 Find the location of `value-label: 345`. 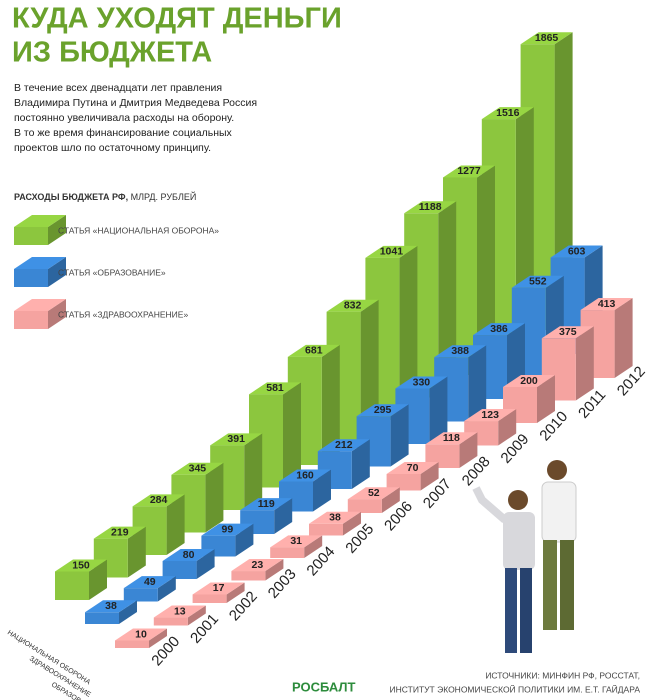

value-label: 345 is located at coordinates (198, 469).